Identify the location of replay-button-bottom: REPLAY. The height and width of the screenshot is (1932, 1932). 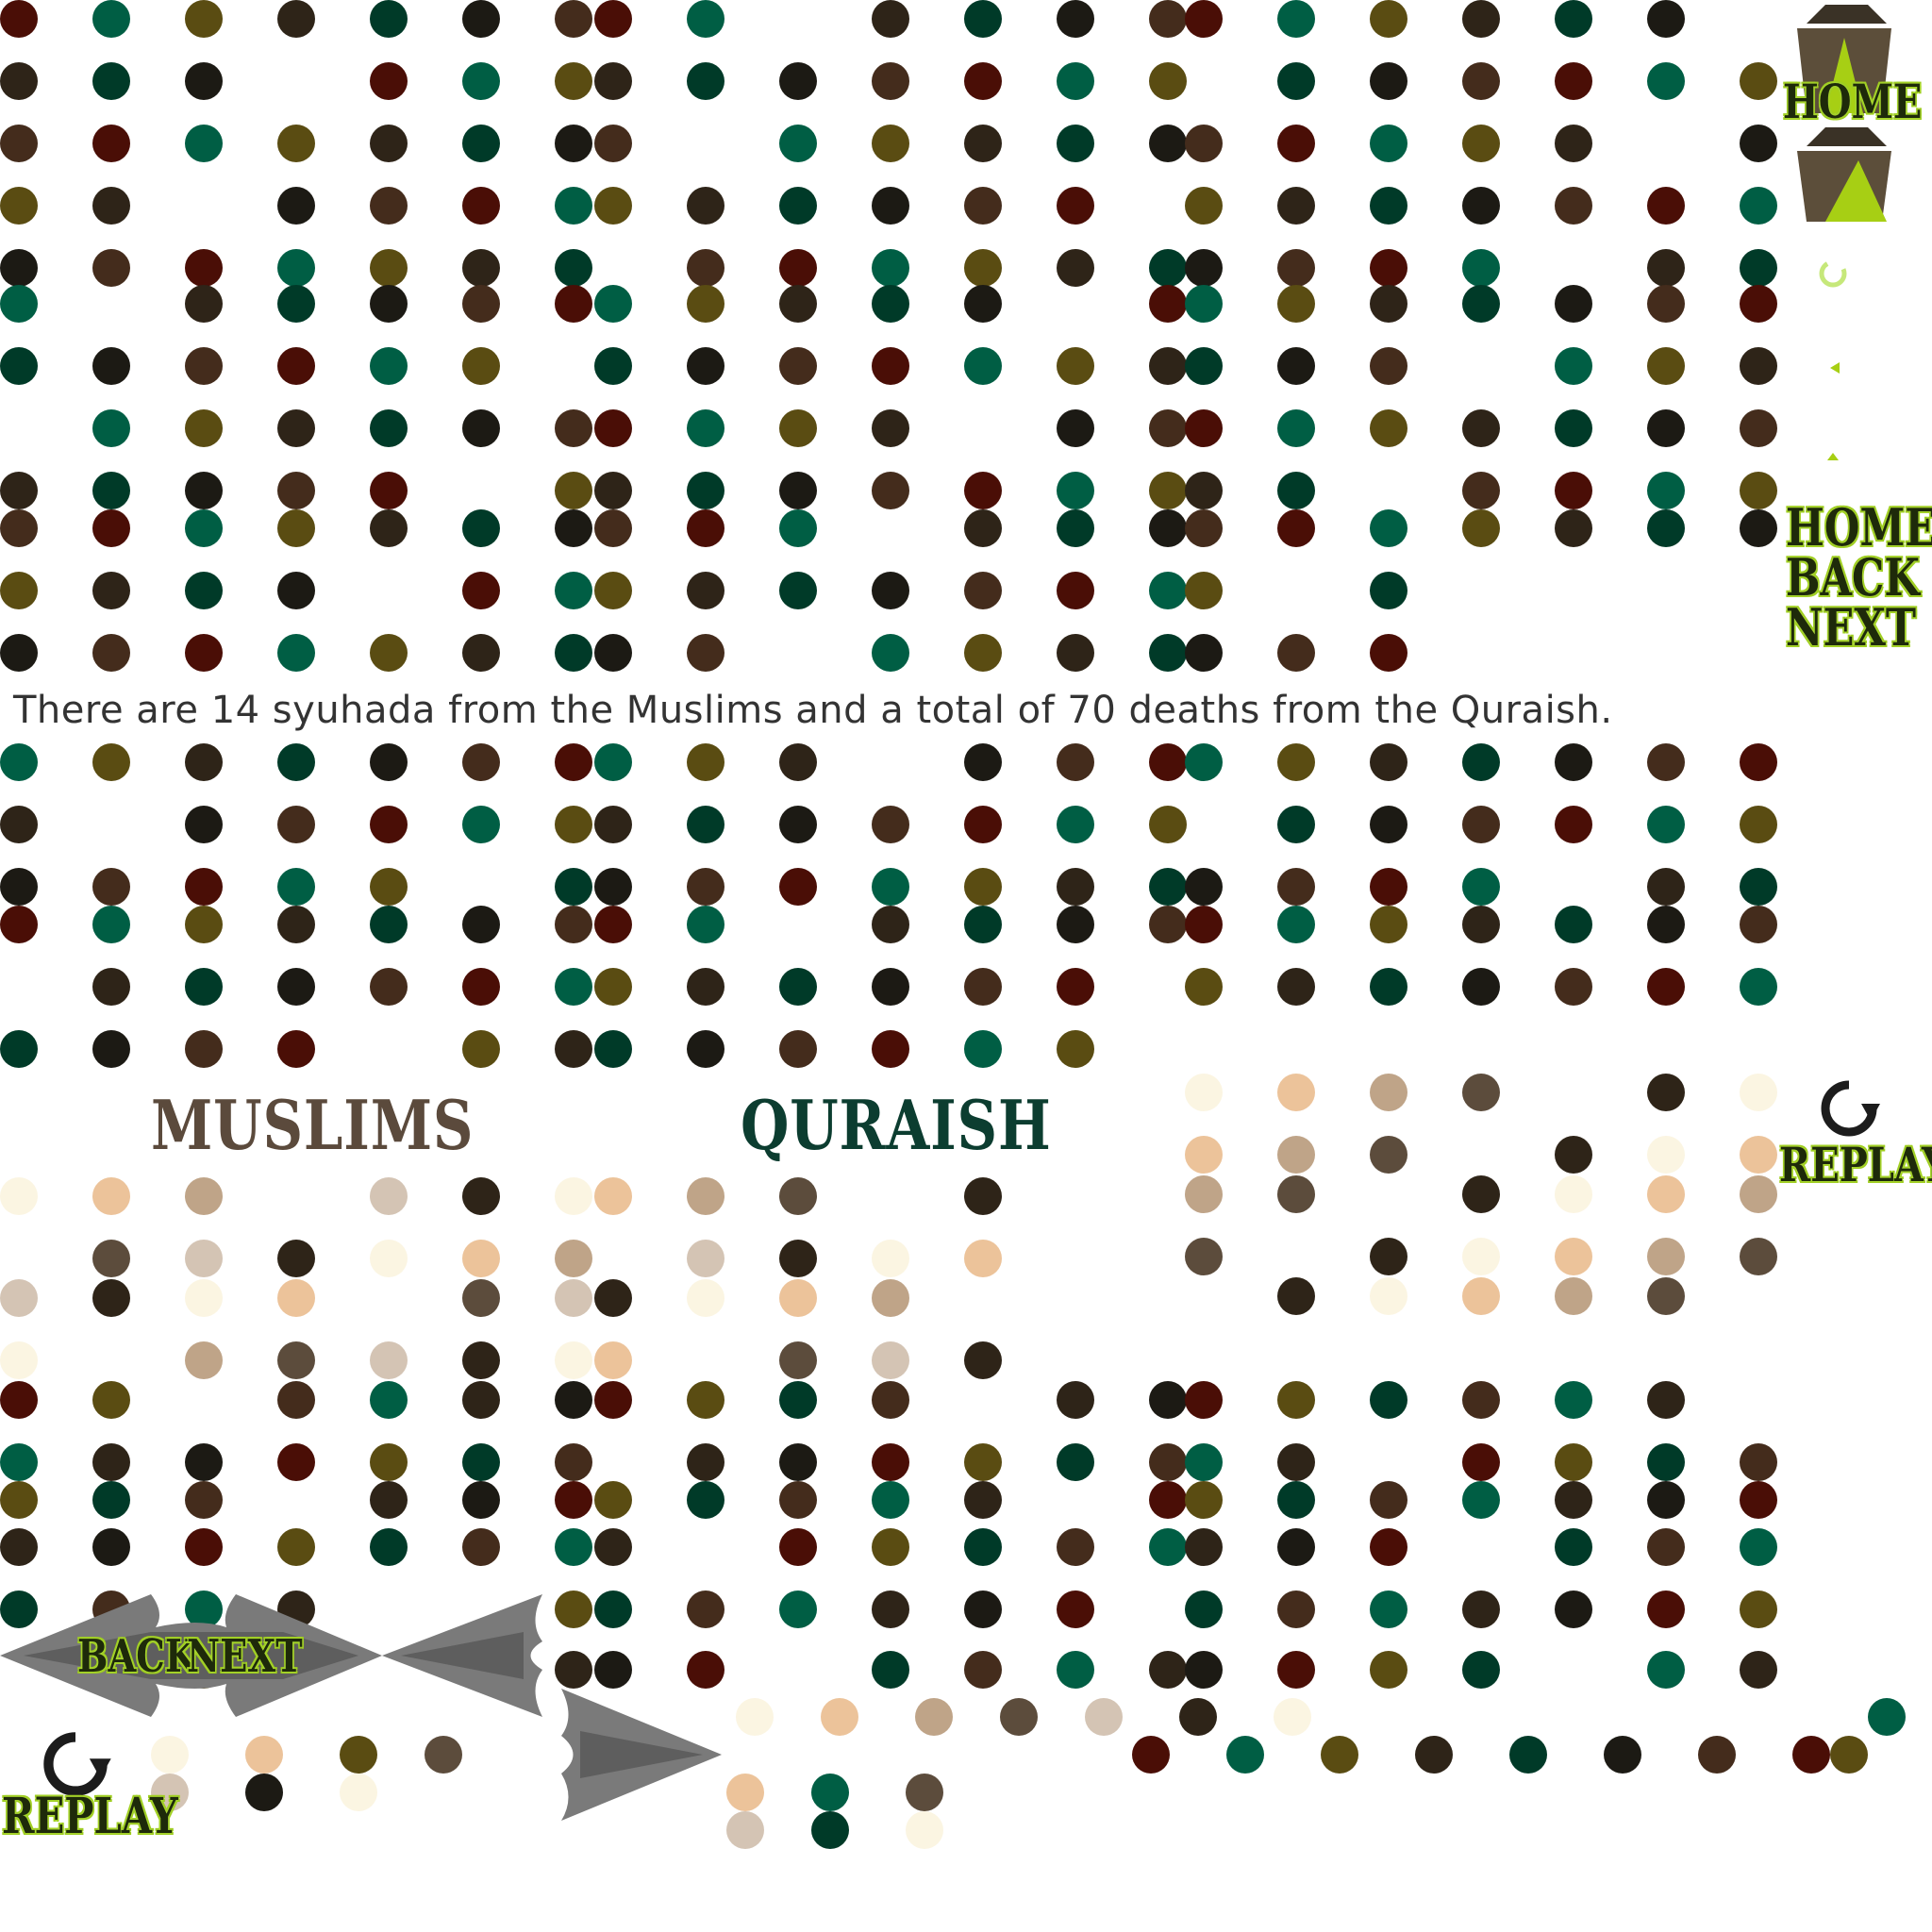
(90, 1817).